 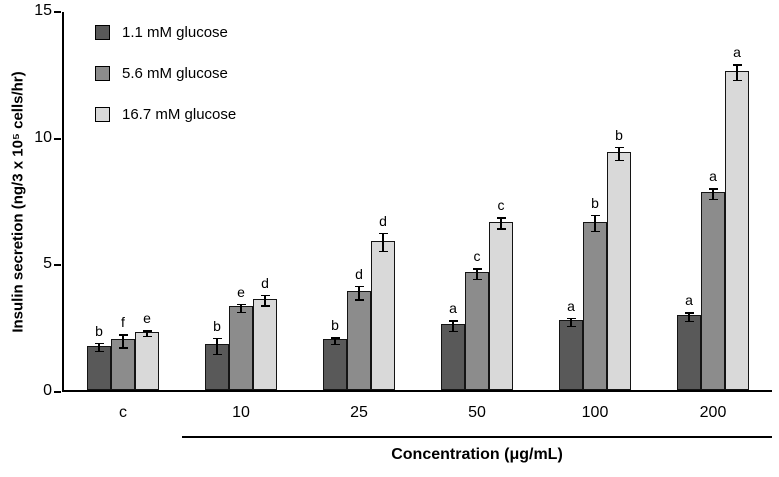 I want to click on bar-series1-c, so click(x=99, y=367).